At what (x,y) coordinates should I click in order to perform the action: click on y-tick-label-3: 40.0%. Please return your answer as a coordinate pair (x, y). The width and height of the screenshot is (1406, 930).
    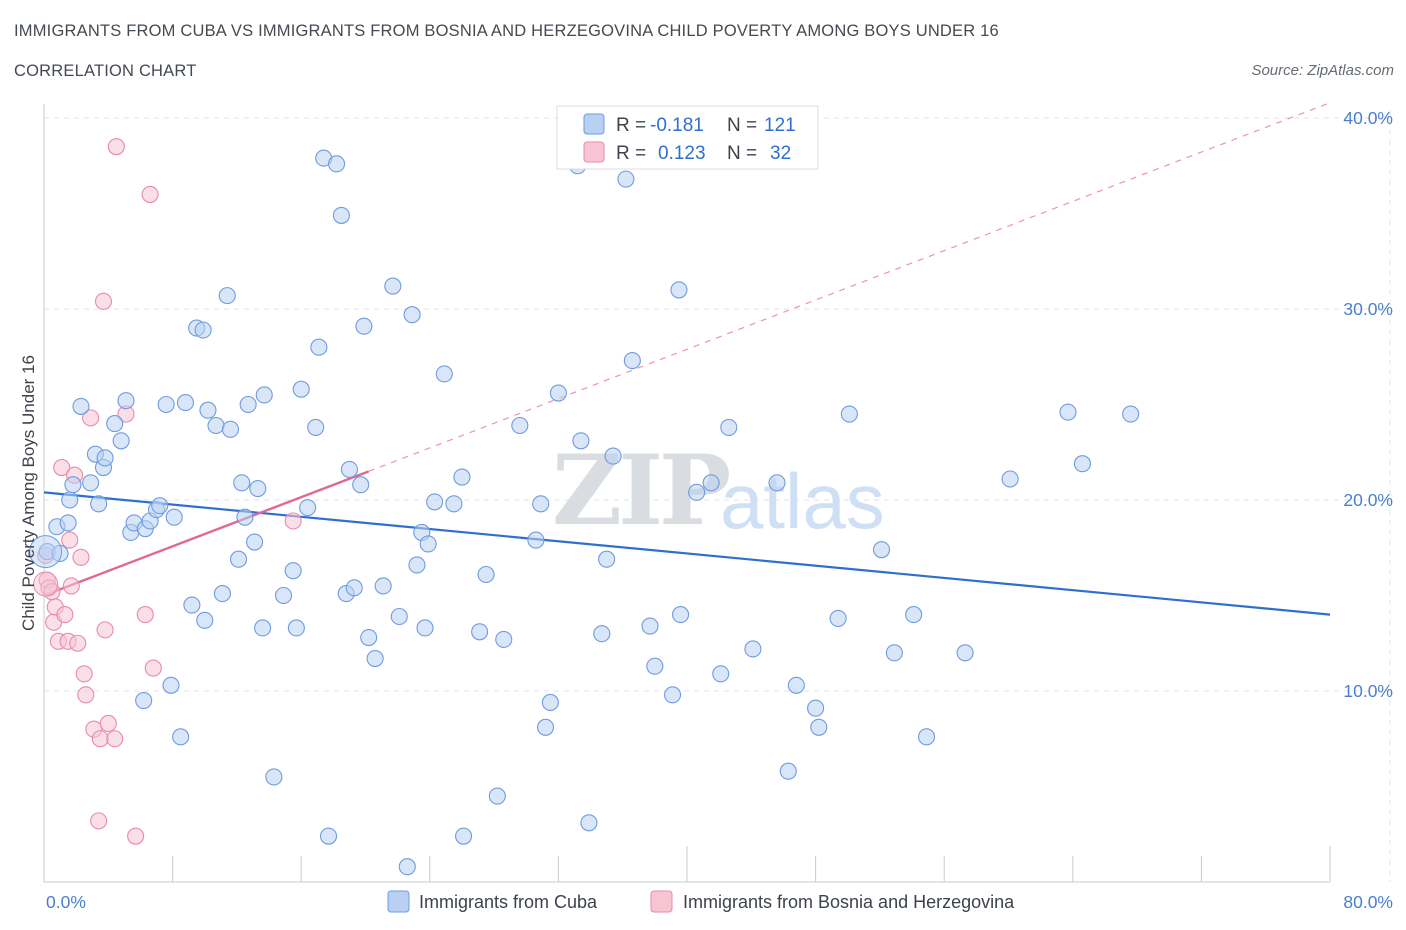
    Looking at the image, I should click on (1368, 118).